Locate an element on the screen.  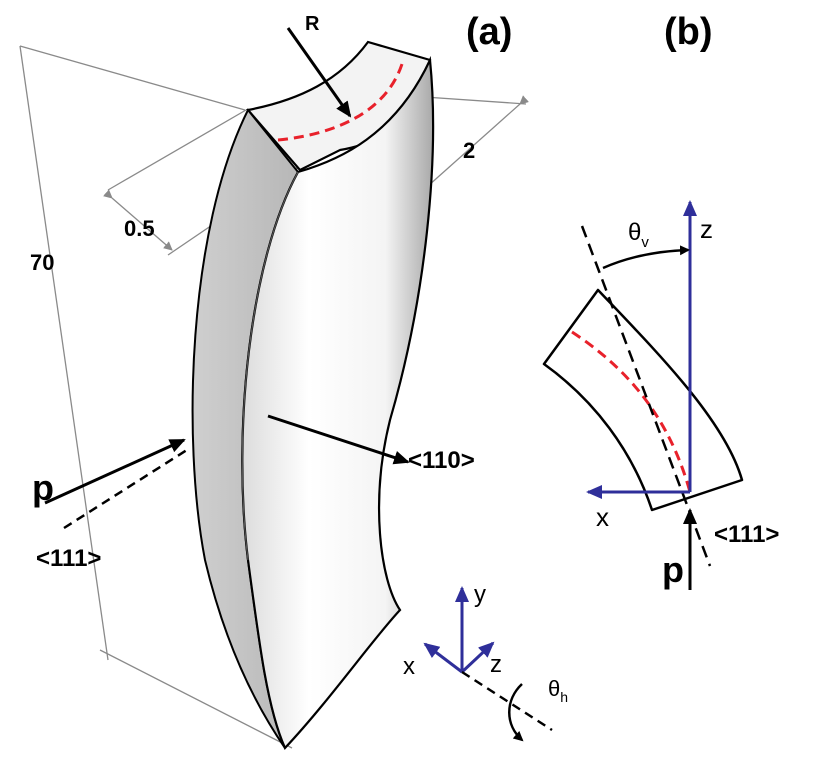
red-dashed-line-a is located at coordinates (340, 102).